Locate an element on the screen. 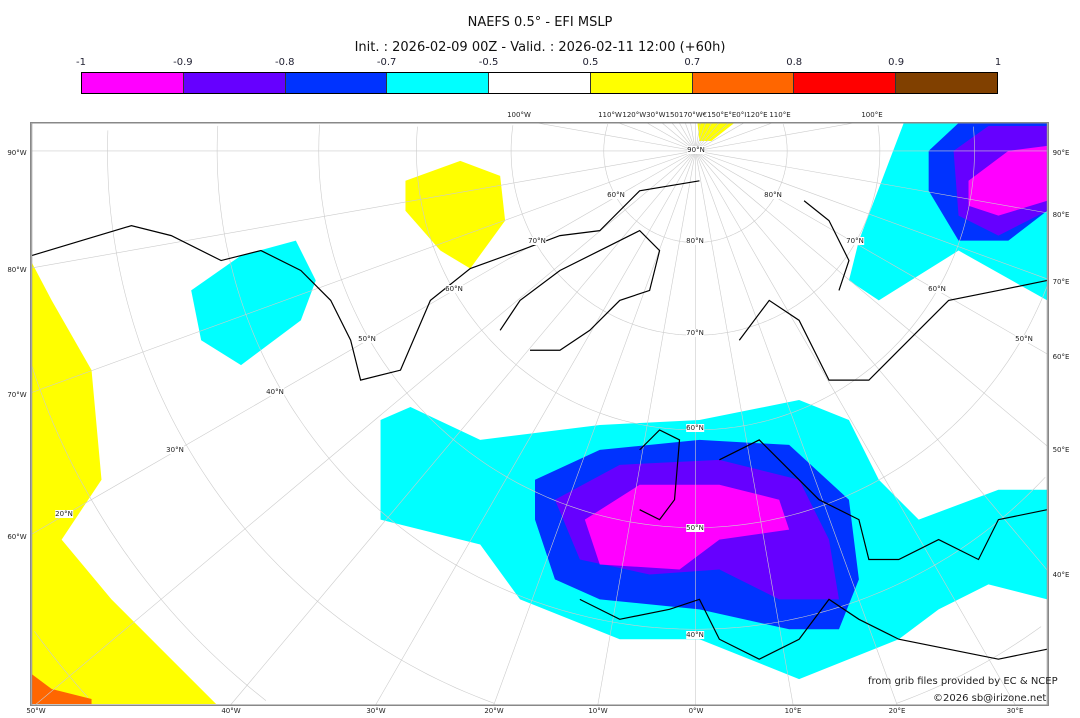 This screenshot has height=718, width=1080. axis-label-bottom: 30°E is located at coordinates (1015, 711).